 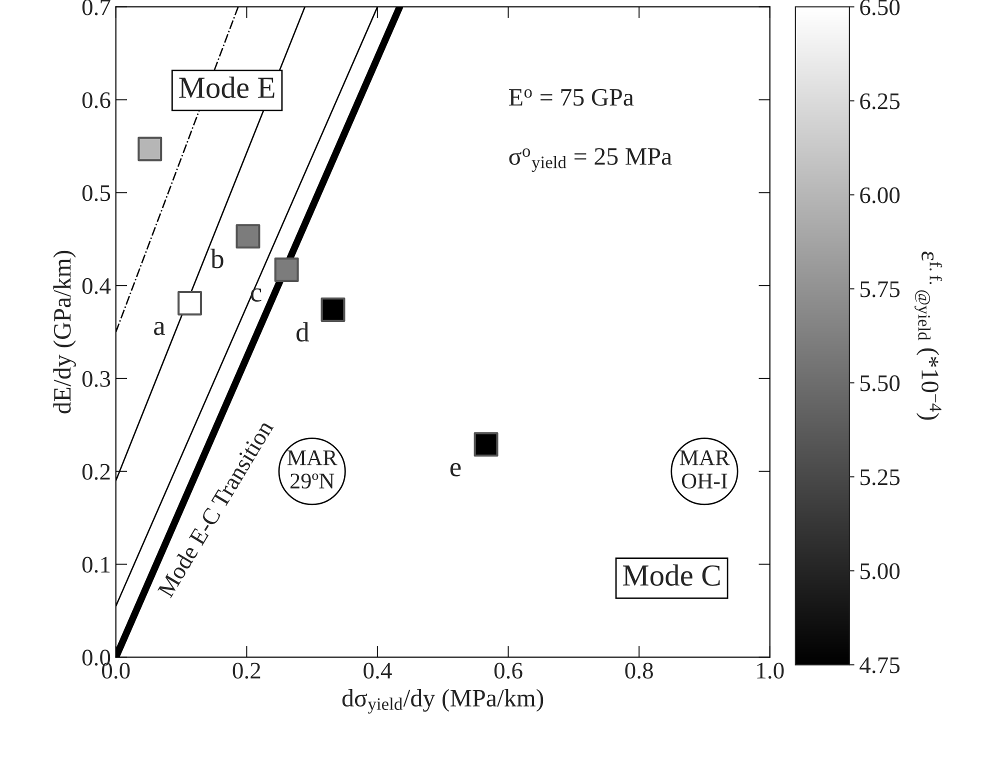 I want to click on color-bar-label: 4.75, so click(x=880, y=665).